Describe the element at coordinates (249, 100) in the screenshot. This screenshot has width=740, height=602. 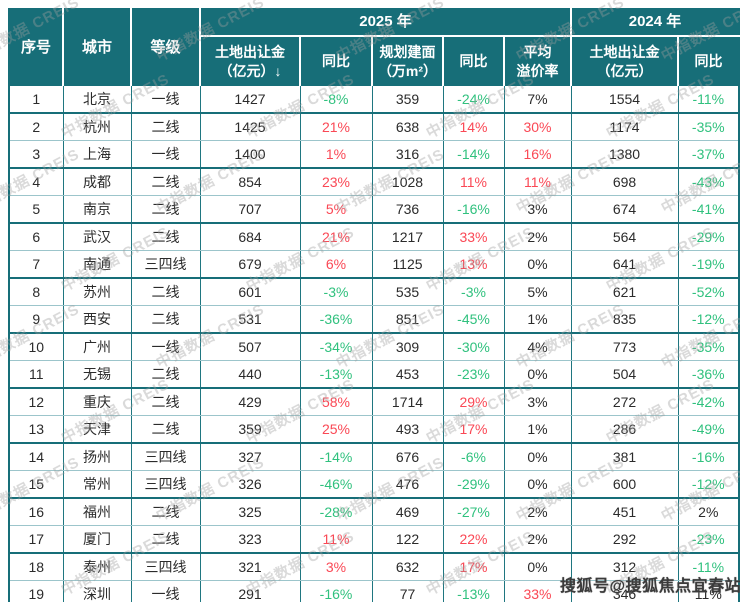
I see `cell-2025-amount: 1427` at that location.